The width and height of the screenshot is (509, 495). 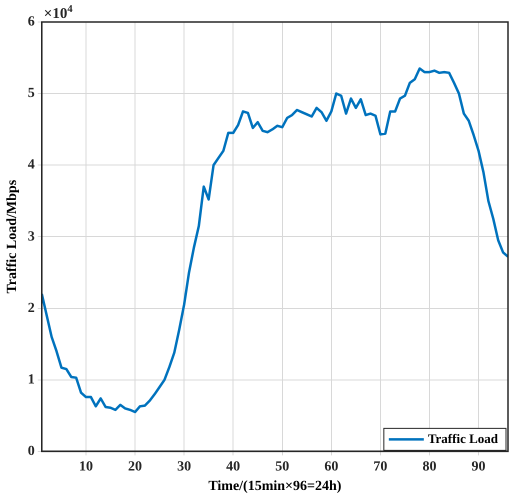 I want to click on x-tick-label: 10, so click(x=85, y=466).